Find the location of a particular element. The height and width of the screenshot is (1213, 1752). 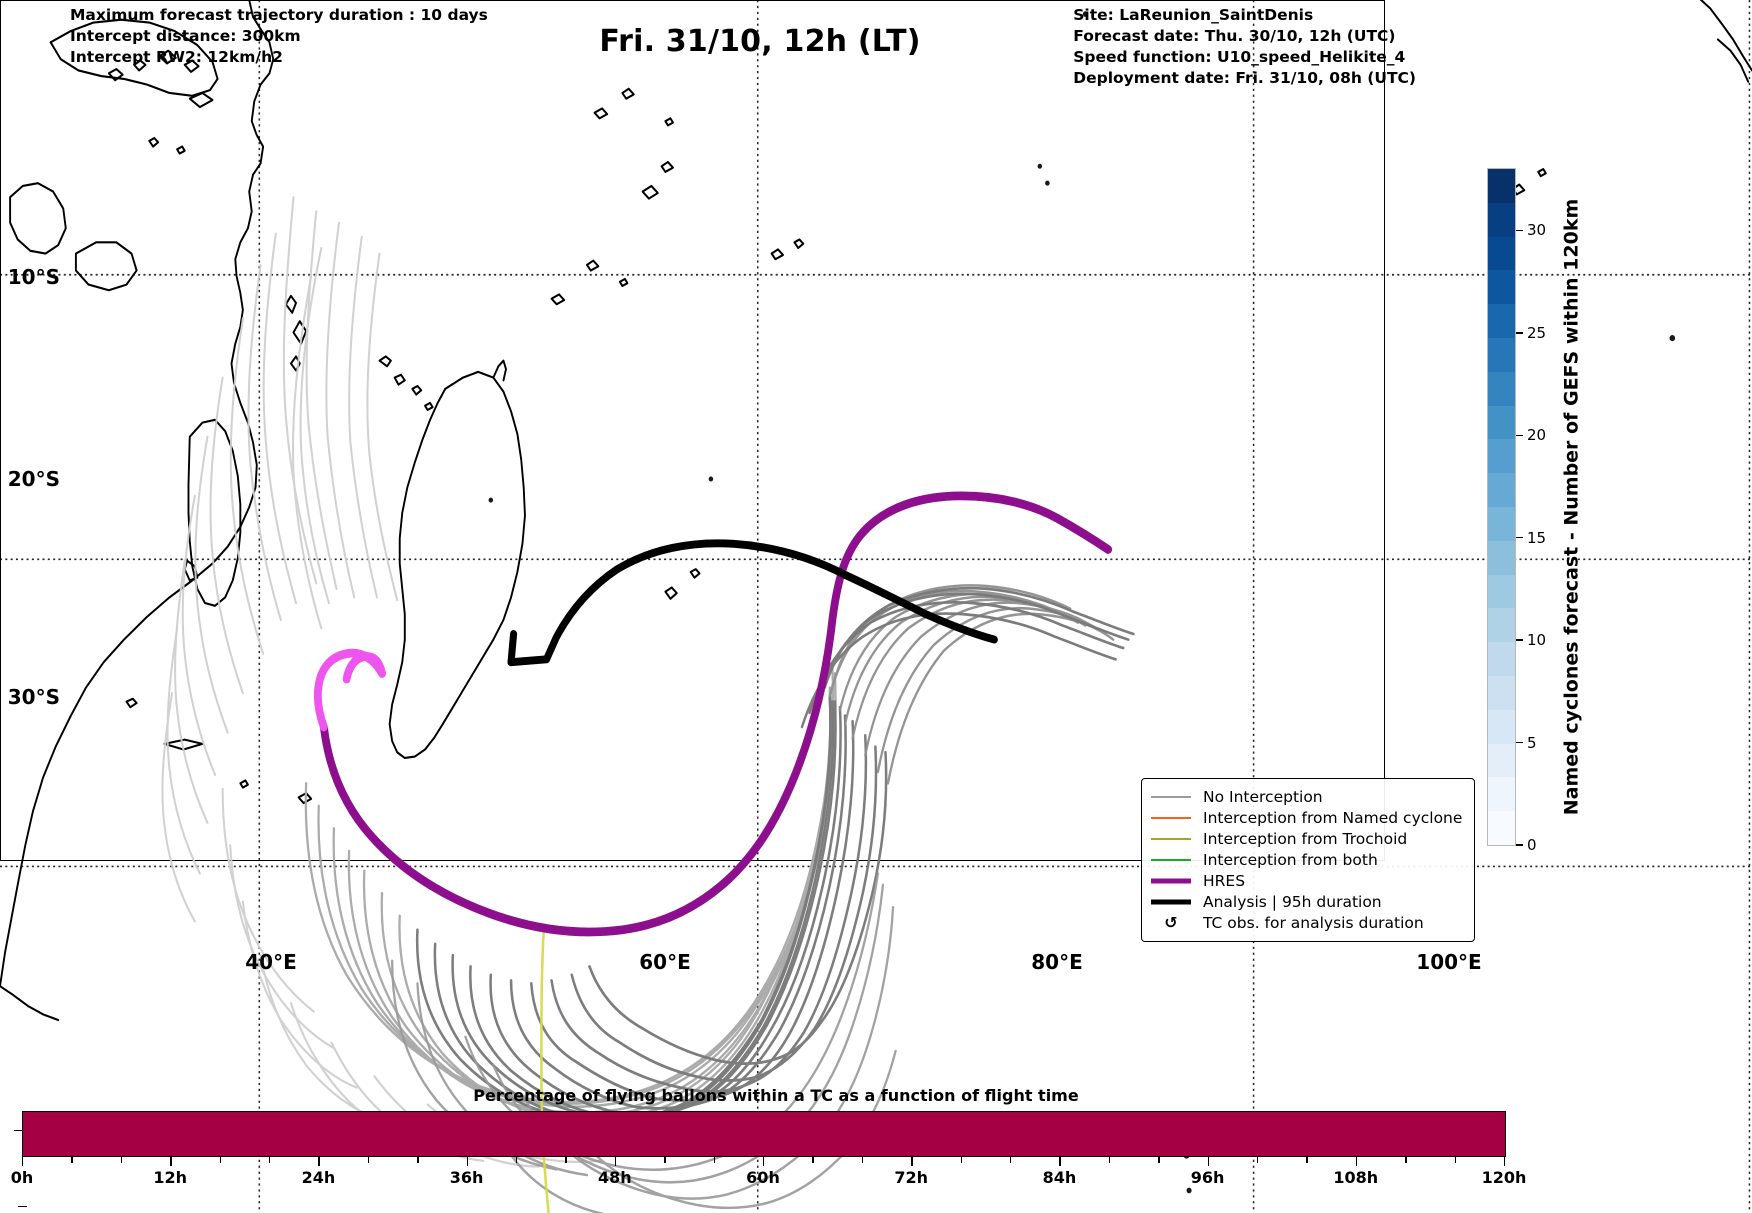

legend-label-no-interception: No Interception is located at coordinates (1263, 796).